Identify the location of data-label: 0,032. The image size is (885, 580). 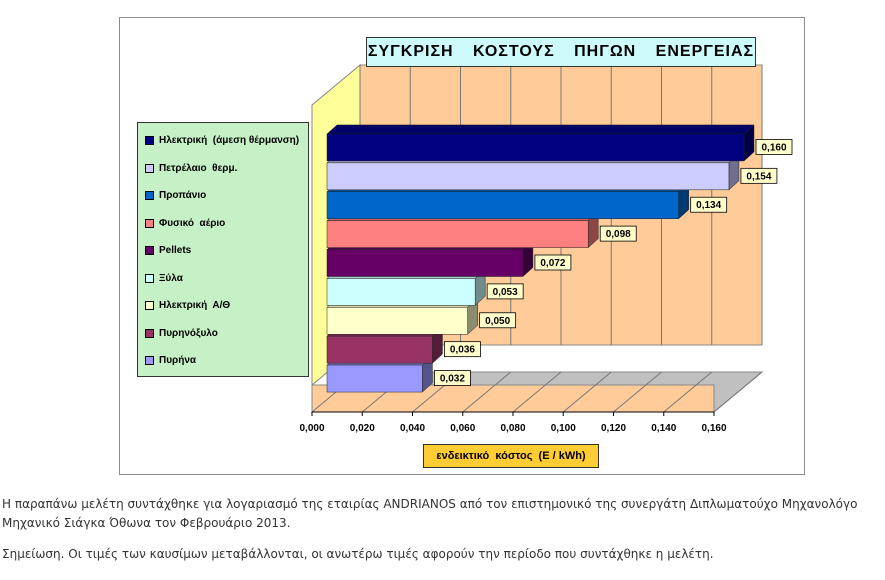
(452, 379).